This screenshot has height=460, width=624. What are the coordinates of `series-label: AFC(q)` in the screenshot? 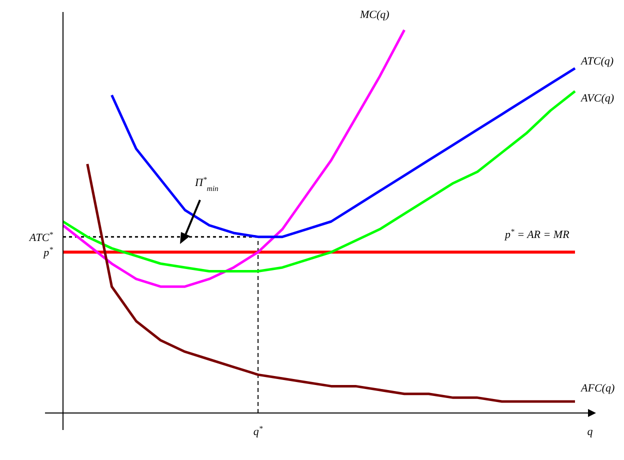 It's located at (597, 388).